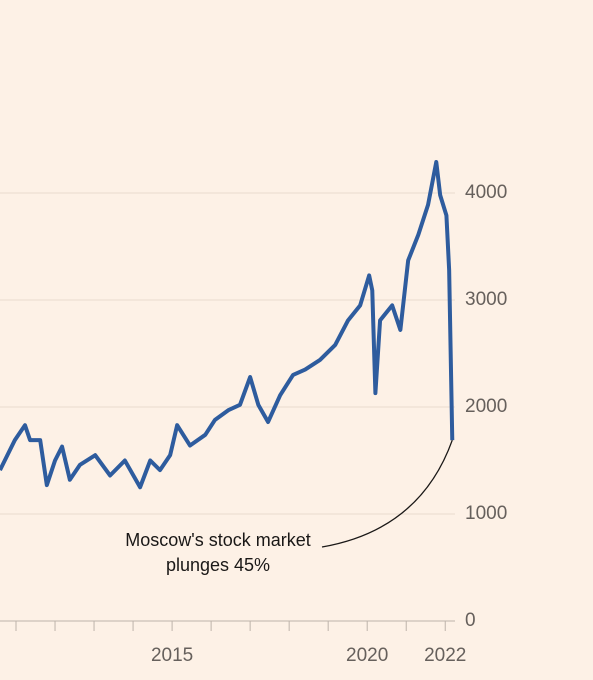 The height and width of the screenshot is (680, 593). Describe the element at coordinates (486, 406) in the screenshot. I see `y-tick-label: 2000` at that location.